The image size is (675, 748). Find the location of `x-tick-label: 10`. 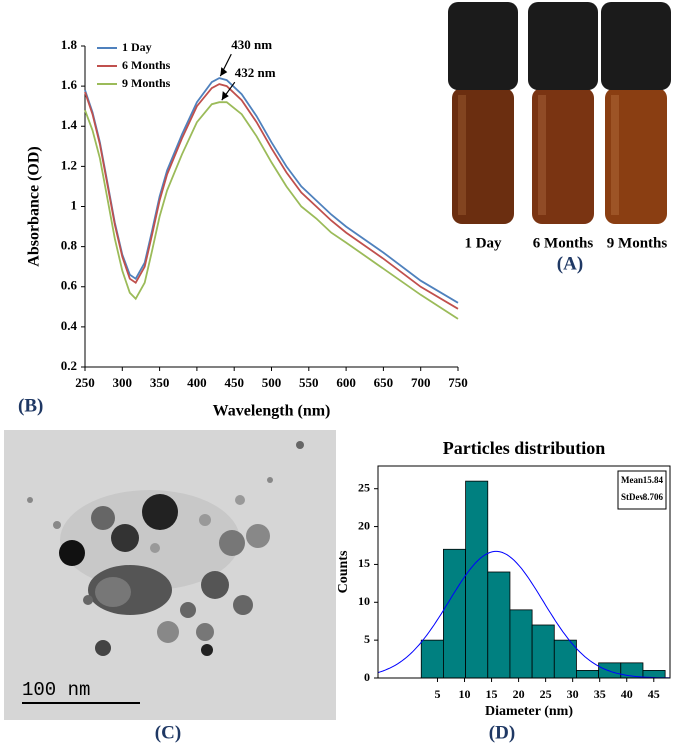

x-tick-label: 10 is located at coordinates (465, 694).